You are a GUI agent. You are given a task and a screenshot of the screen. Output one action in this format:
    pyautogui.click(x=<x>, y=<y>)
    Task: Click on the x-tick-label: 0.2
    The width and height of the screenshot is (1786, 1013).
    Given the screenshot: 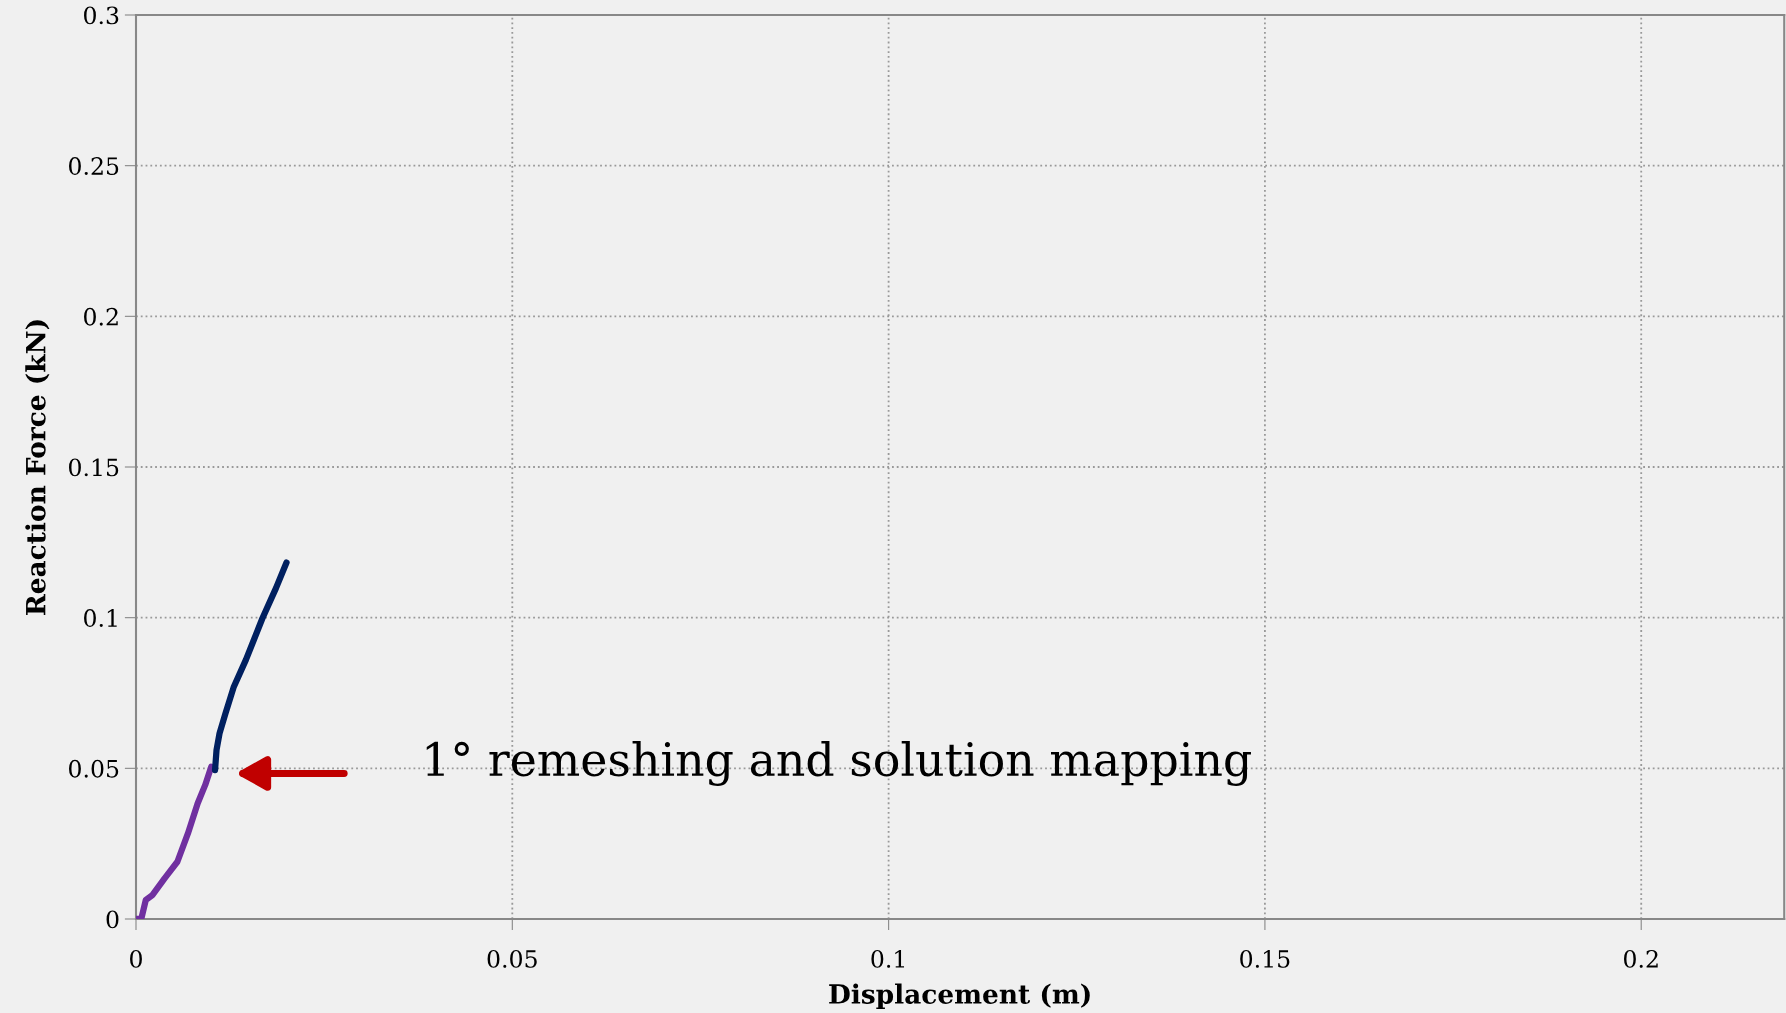 What is the action you would take?
    pyautogui.click(x=1641, y=958)
    